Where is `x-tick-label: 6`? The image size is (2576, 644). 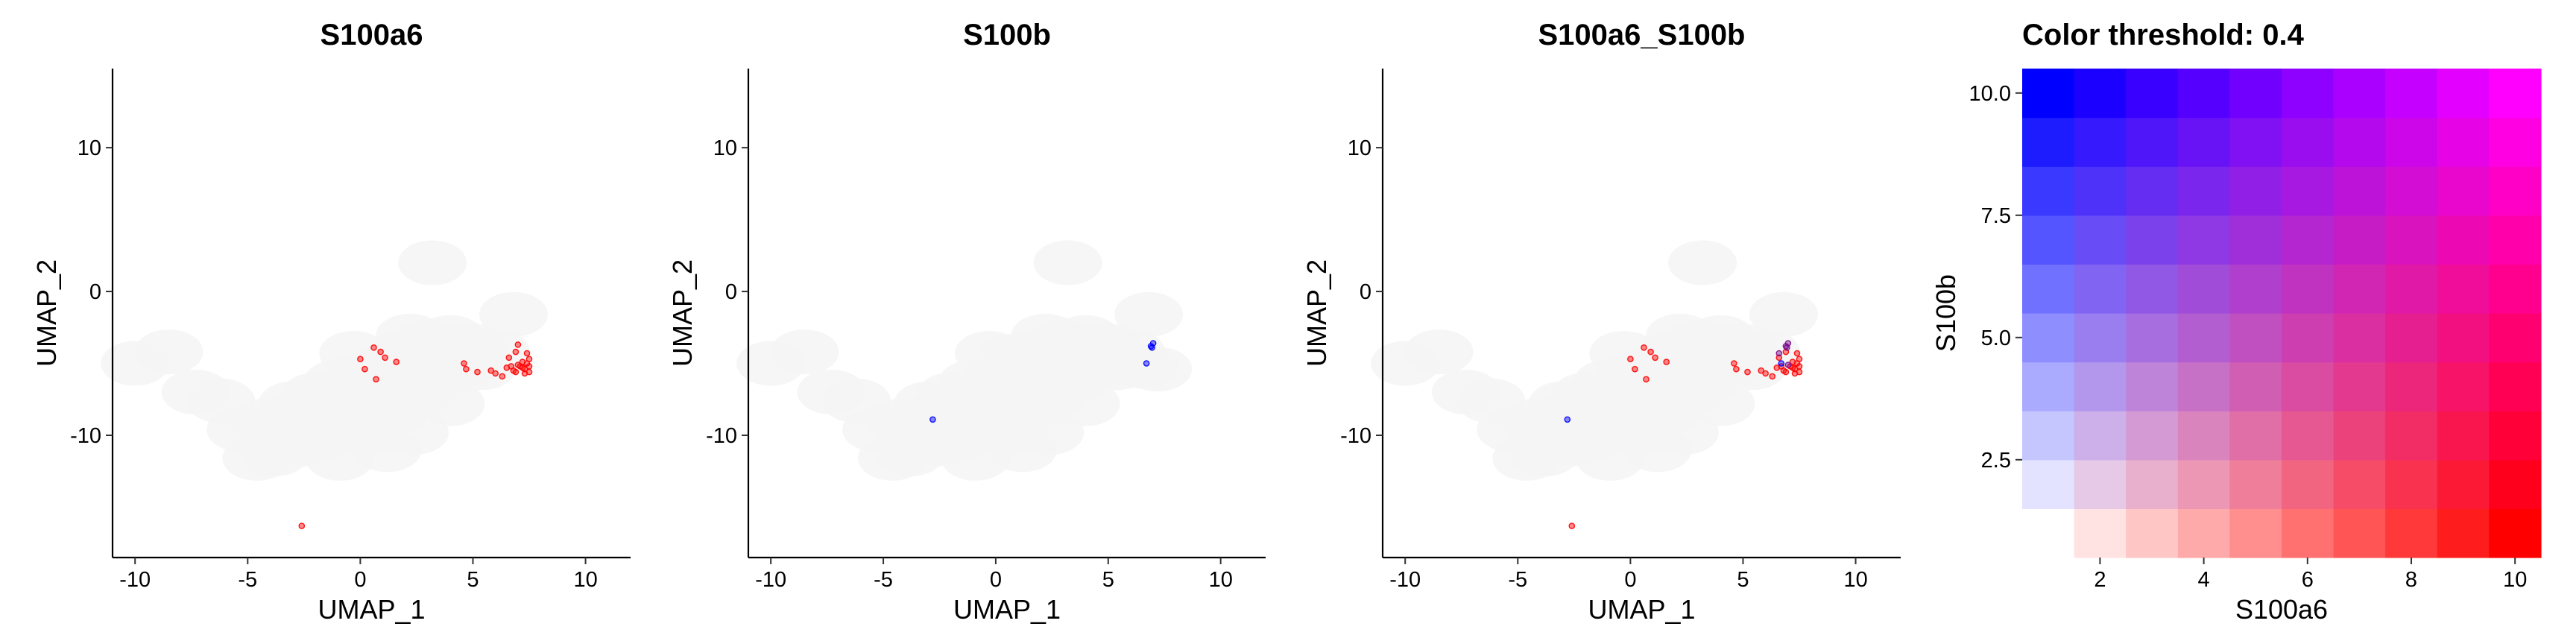 x-tick-label: 6 is located at coordinates (2308, 580).